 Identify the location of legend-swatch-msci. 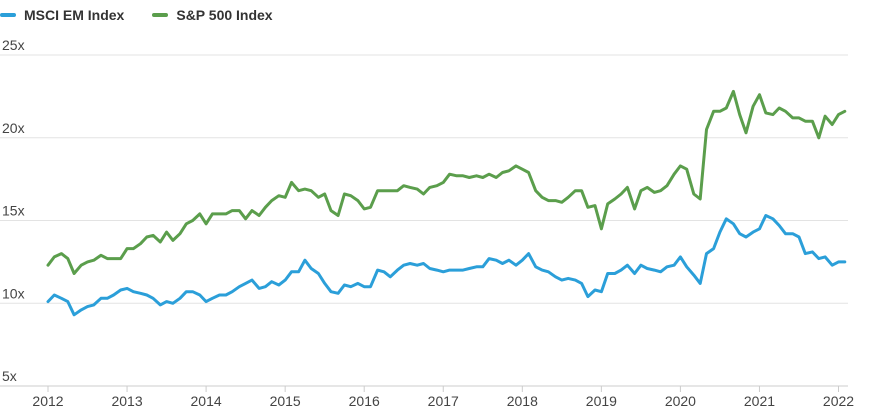
(8, 15).